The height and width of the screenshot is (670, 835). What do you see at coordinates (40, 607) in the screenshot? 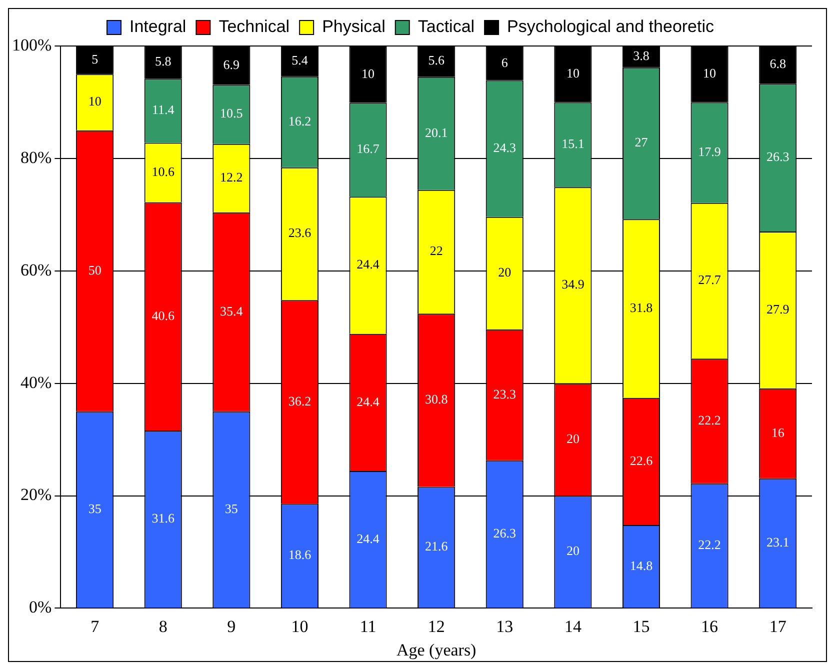
I see `y-tick-label: 0%` at bounding box center [40, 607].